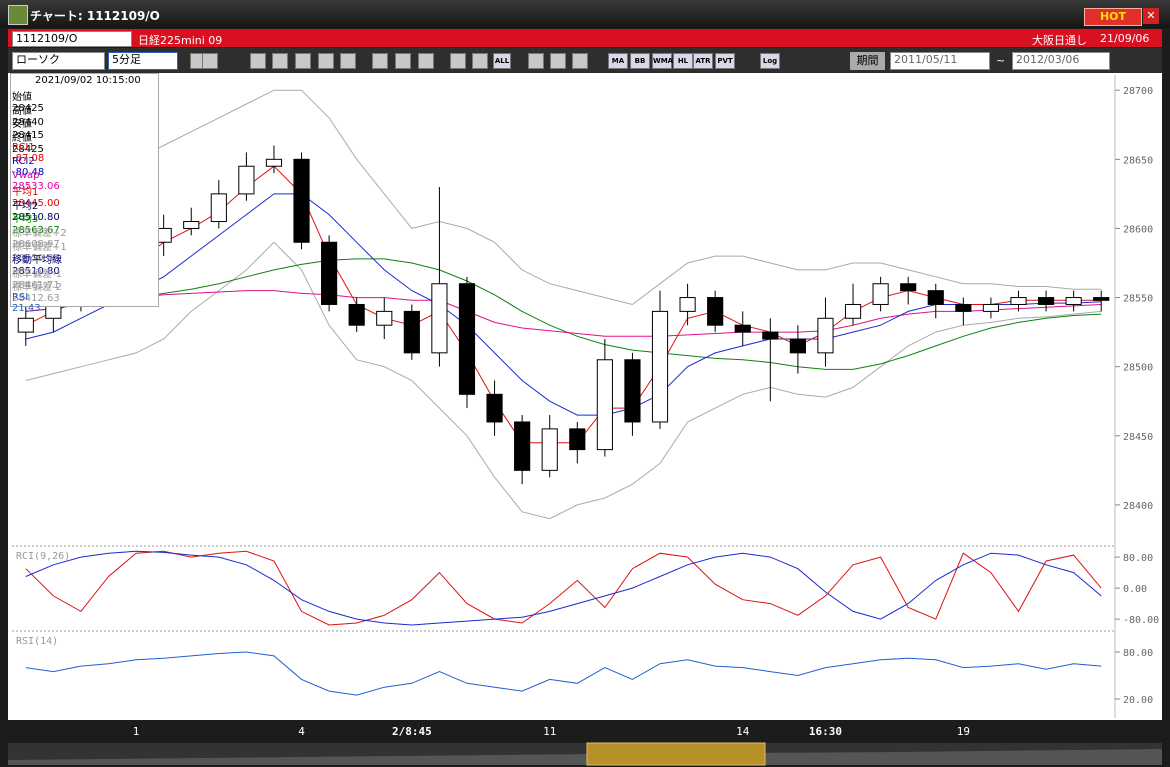 This screenshot has width=1170, height=767. I want to click on from-date: 2011/05/11, so click(940, 61).